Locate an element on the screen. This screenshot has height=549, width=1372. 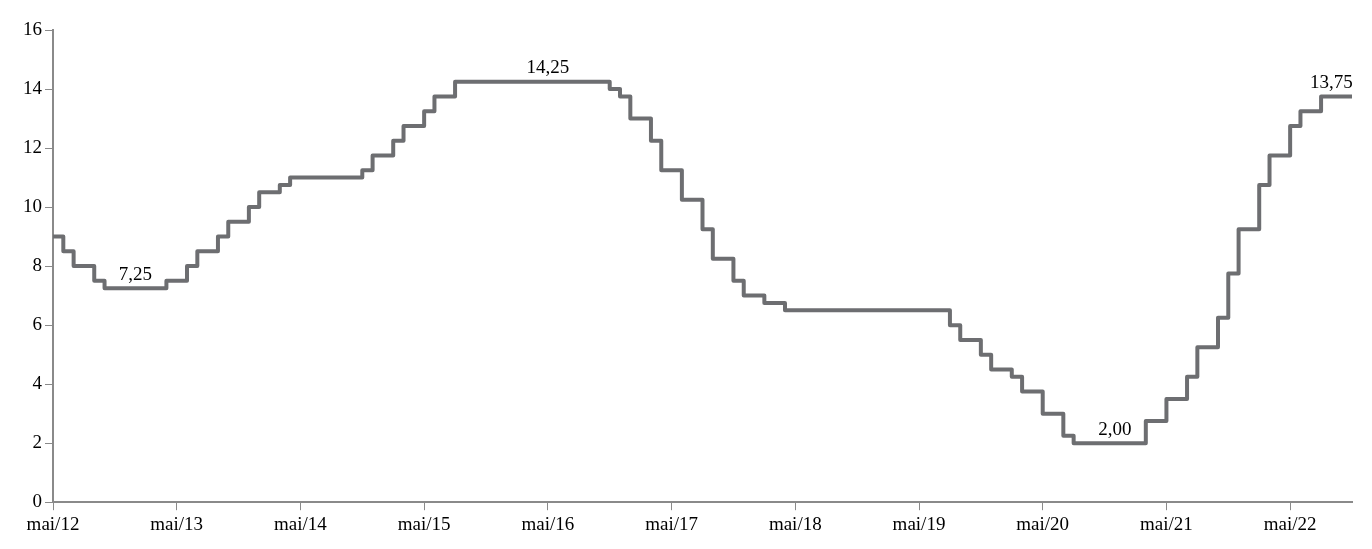
y-tick-label: 6 is located at coordinates (37, 324).